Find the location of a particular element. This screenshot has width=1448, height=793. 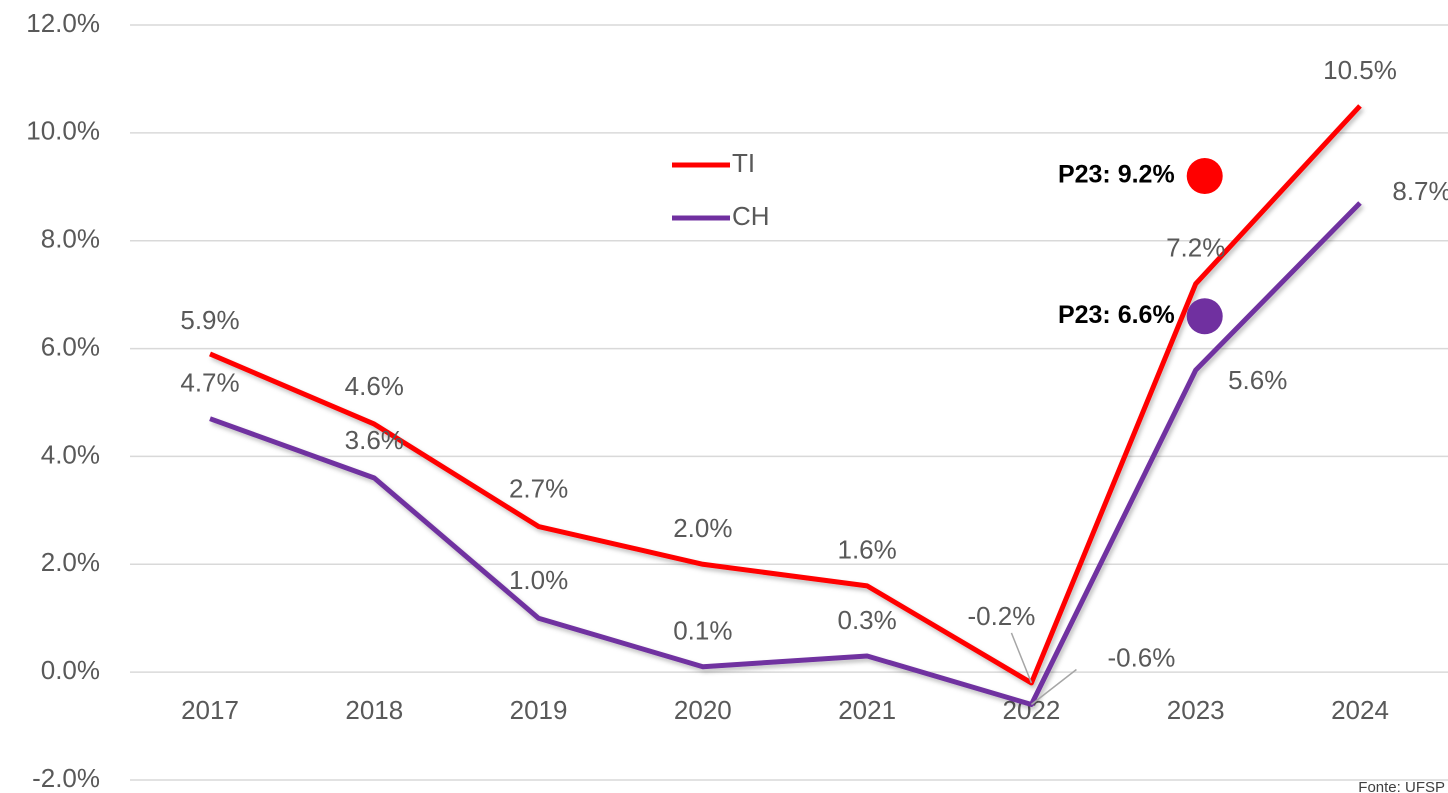

data-label: 5.6% is located at coordinates (1257, 380).